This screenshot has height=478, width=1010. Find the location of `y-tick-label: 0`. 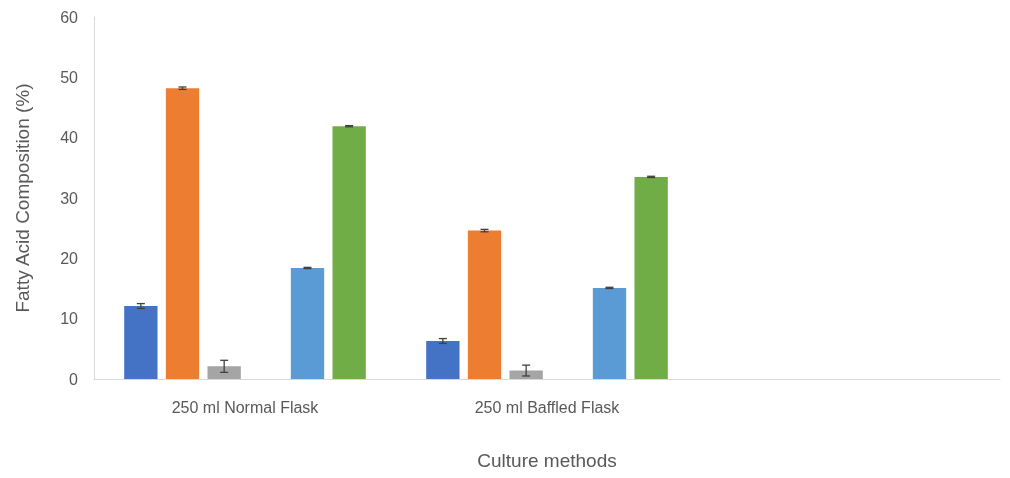

y-tick-label: 0 is located at coordinates (74, 379).